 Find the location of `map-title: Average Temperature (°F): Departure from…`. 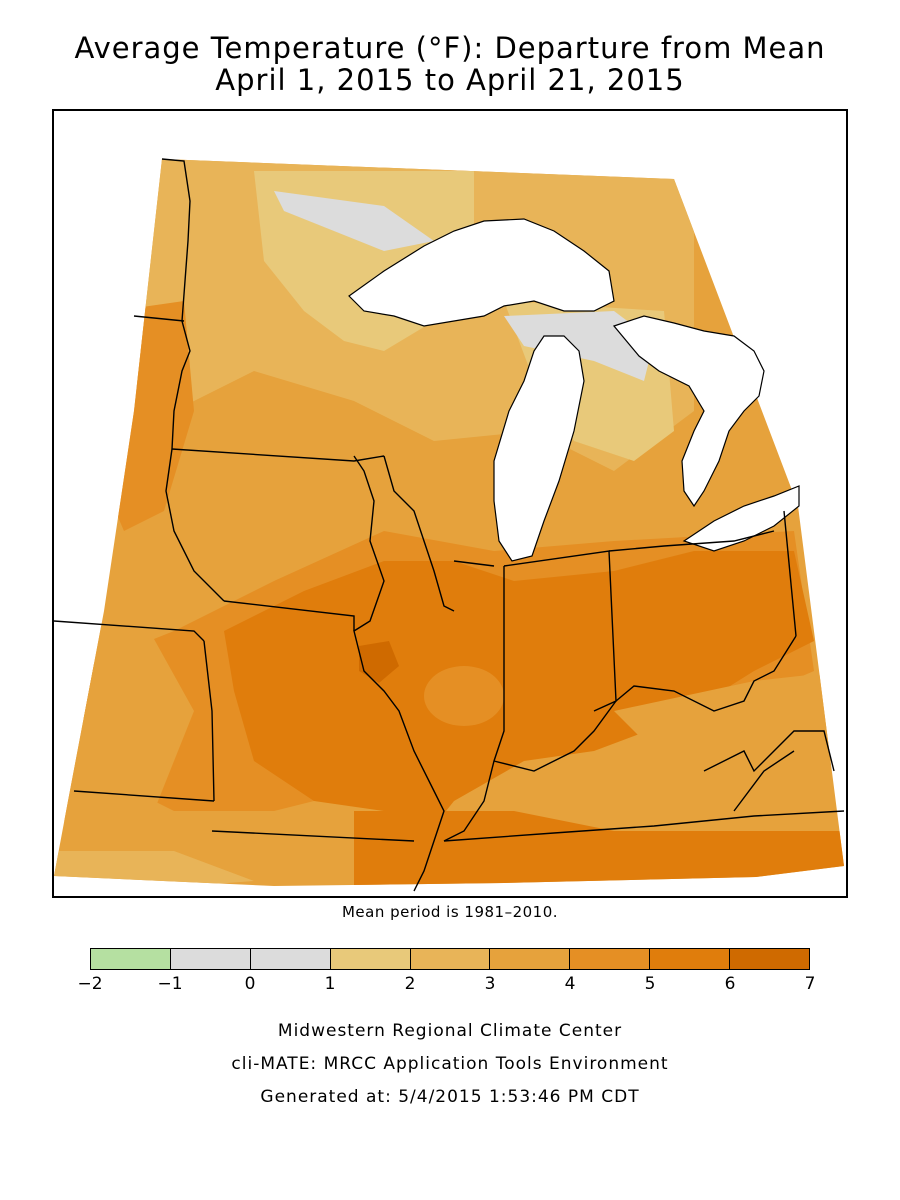

map-title: Average Temperature (°F): Departure from… is located at coordinates (450, 48).